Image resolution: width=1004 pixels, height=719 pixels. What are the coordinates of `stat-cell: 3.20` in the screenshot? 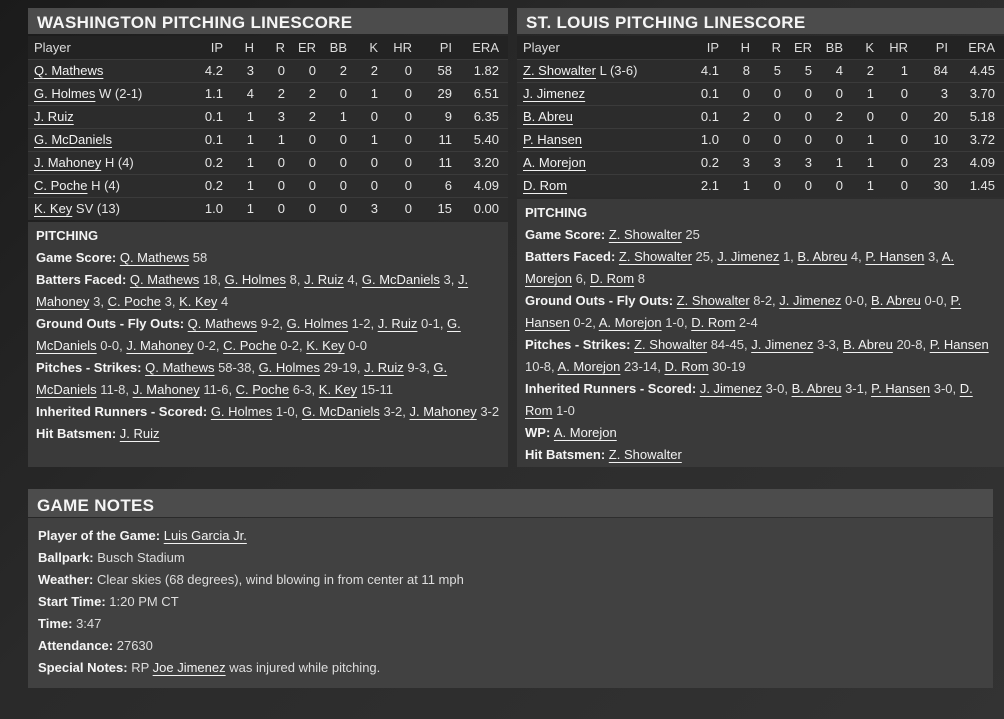 It's located at (484, 162).